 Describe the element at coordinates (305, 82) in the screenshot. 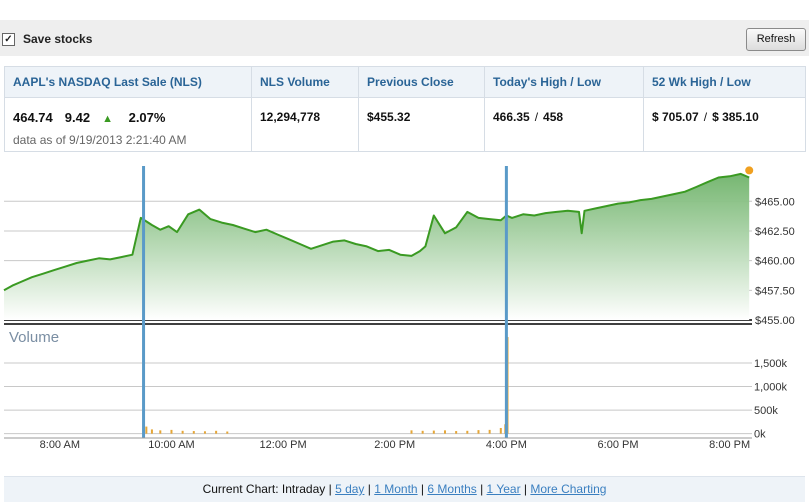

I see `header-volume: NLS Volume` at that location.